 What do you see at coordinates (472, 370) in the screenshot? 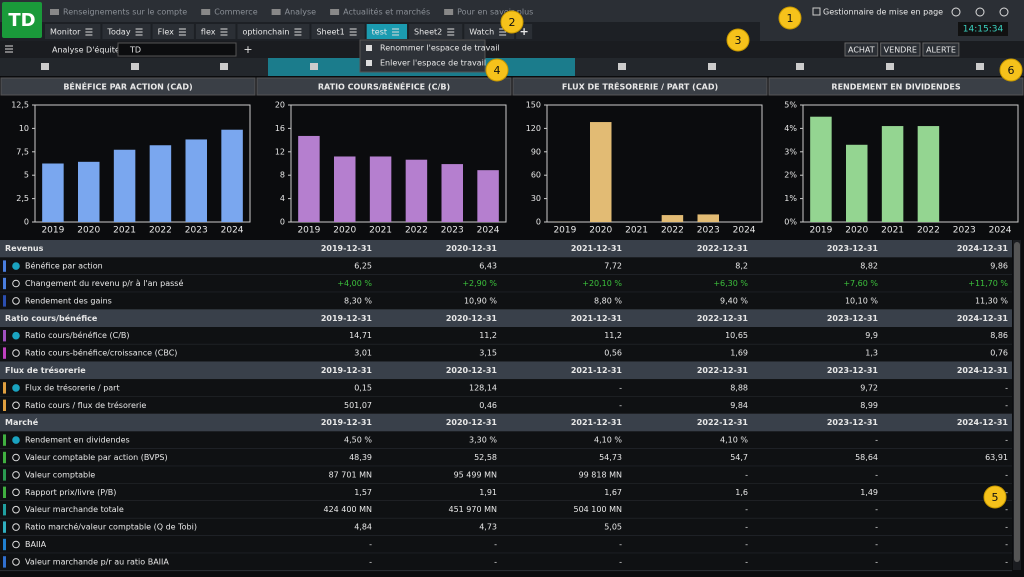
I see `column-date: 2020-12-31` at bounding box center [472, 370].